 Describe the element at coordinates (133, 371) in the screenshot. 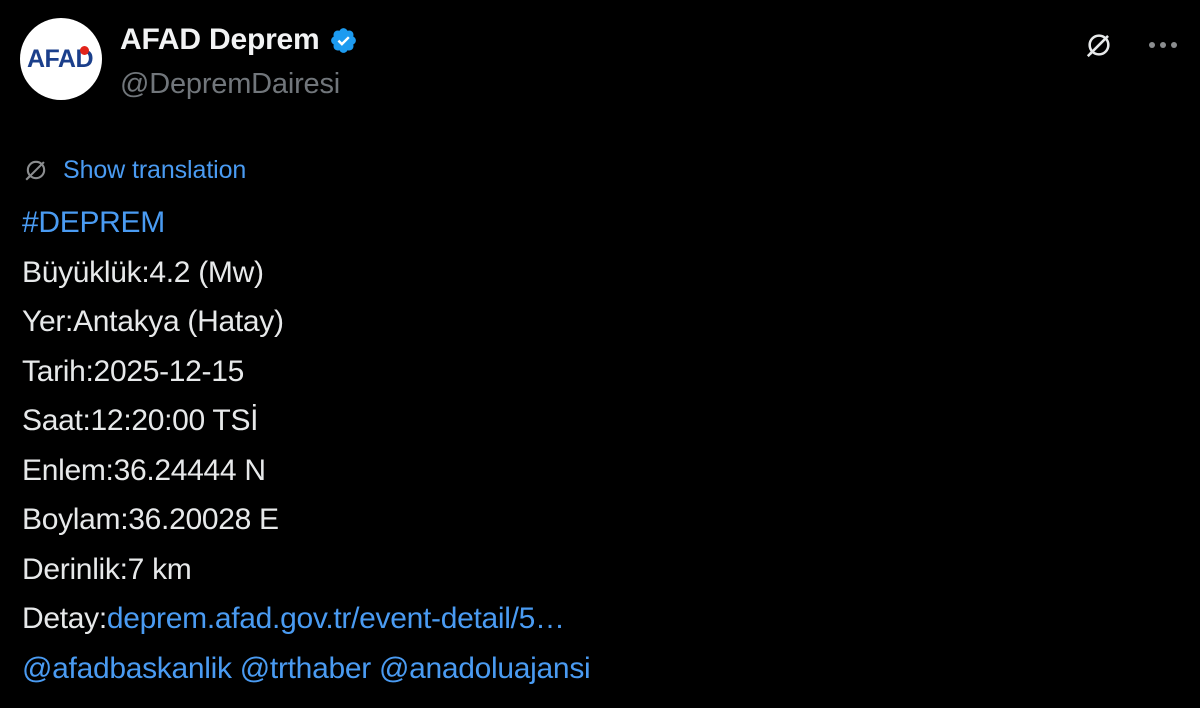

I see `date-line: Tarih:2025-12-15` at that location.